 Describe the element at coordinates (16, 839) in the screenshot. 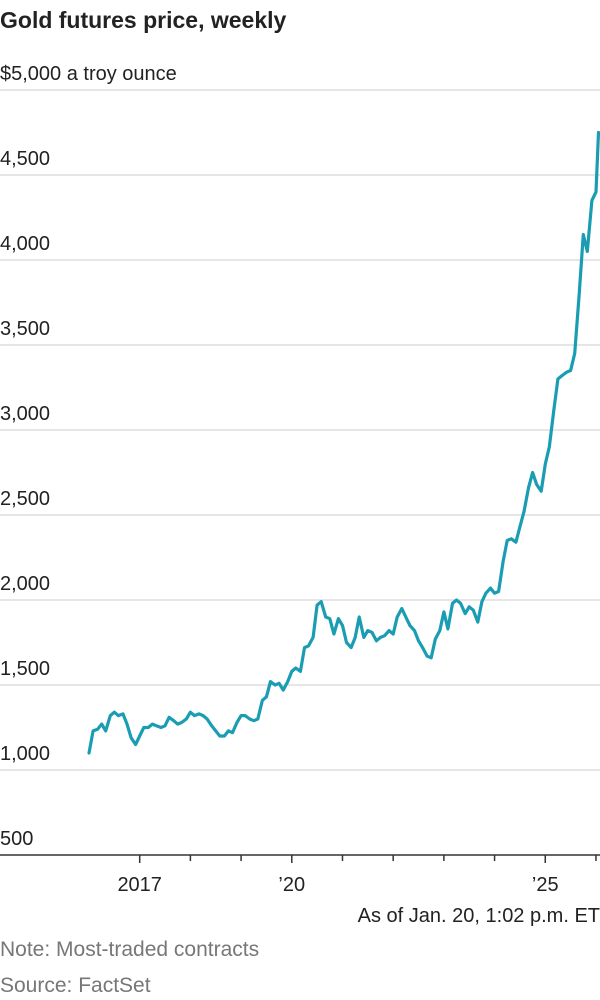

I see `y-tick-label: 500` at that location.